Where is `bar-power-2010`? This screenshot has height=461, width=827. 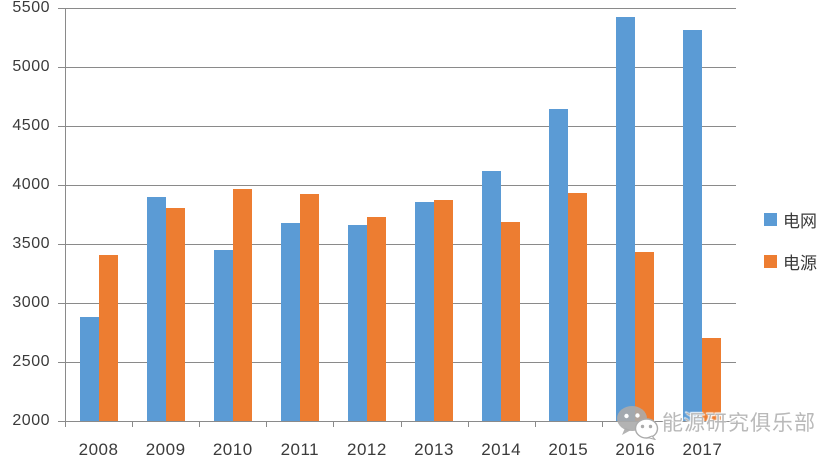 bar-power-2010 is located at coordinates (242, 304).